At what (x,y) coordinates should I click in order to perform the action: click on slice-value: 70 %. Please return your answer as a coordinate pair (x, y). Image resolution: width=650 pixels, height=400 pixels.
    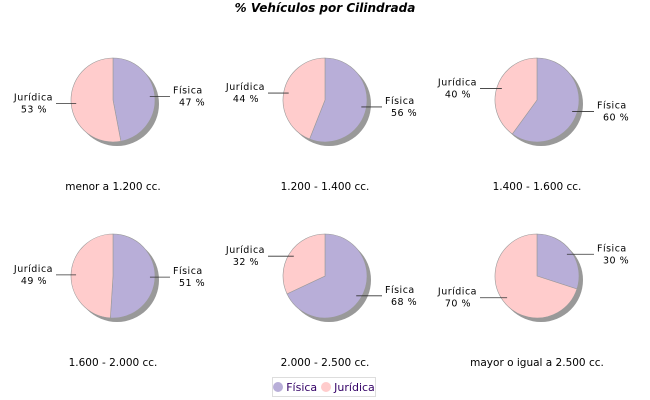
    Looking at the image, I should click on (458, 304).